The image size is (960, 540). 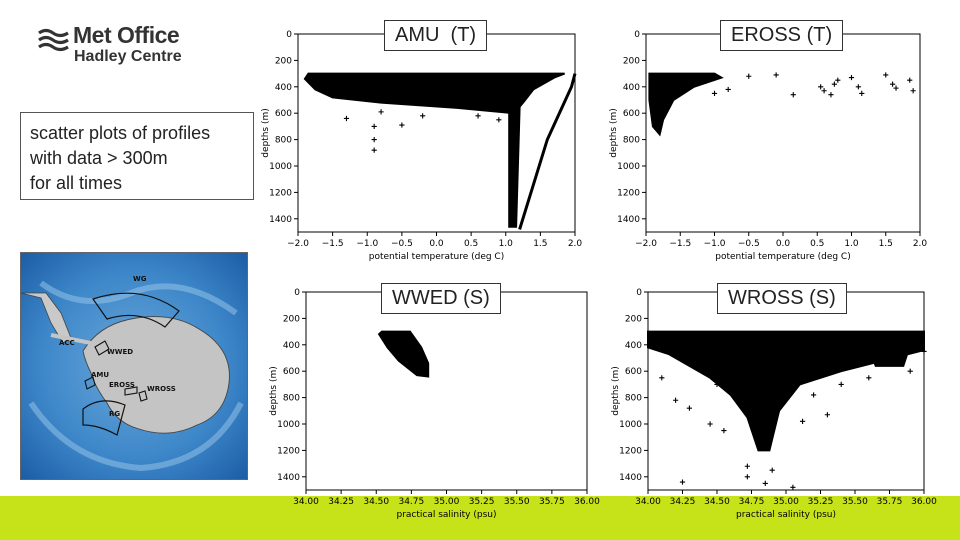 What do you see at coordinates (120, 133) in the screenshot?
I see `description-line: scatter plots of profiles` at bounding box center [120, 133].